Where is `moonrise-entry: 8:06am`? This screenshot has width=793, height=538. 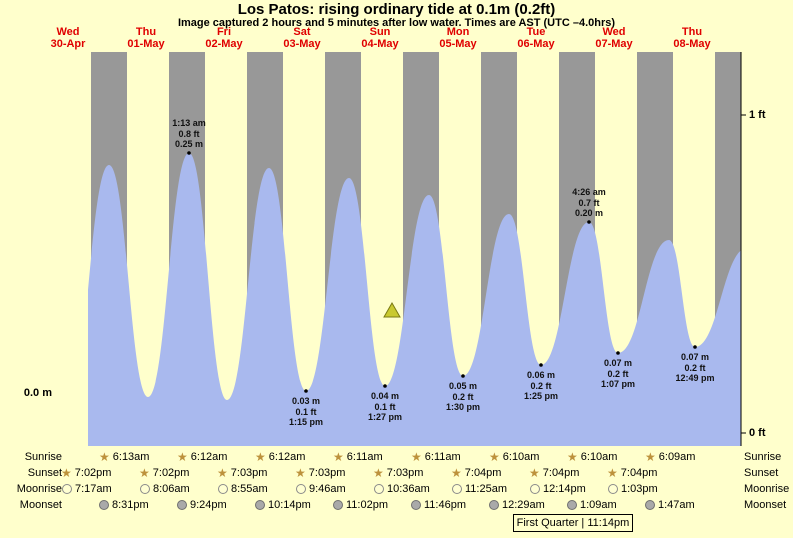
moonrise-entry: 8:06am is located at coordinates (165, 489).